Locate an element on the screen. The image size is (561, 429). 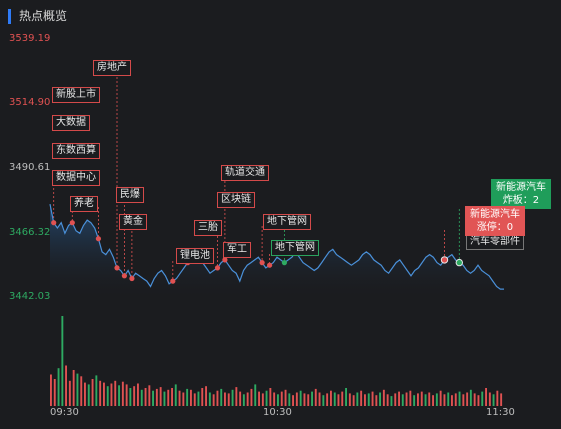
callout-limitup: 新能源汽车 涨停：0 is located at coordinates (495, 221).